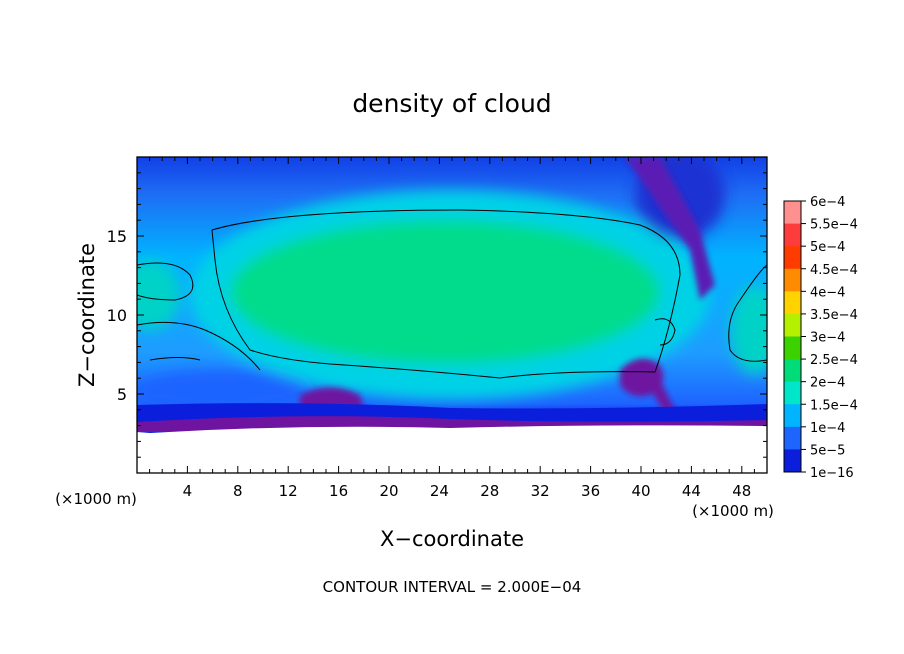  I want to click on colorbar-label: 1e−16, so click(832, 473).